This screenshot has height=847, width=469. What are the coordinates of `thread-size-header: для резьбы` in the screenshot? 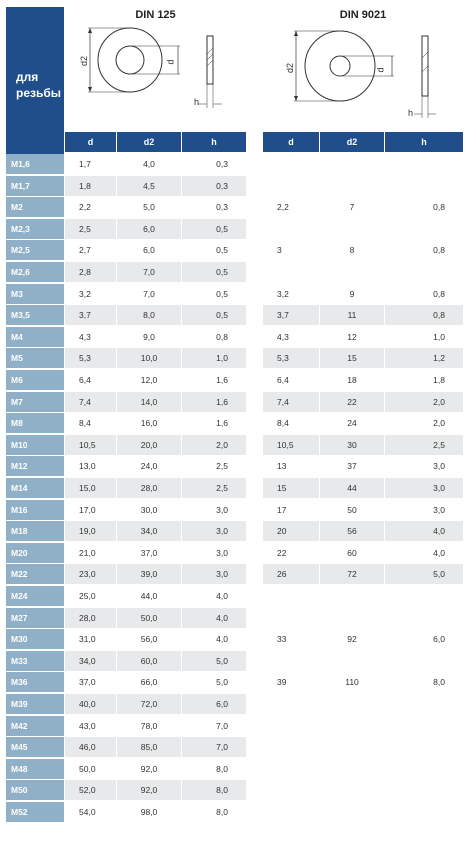 It's located at (35, 80).